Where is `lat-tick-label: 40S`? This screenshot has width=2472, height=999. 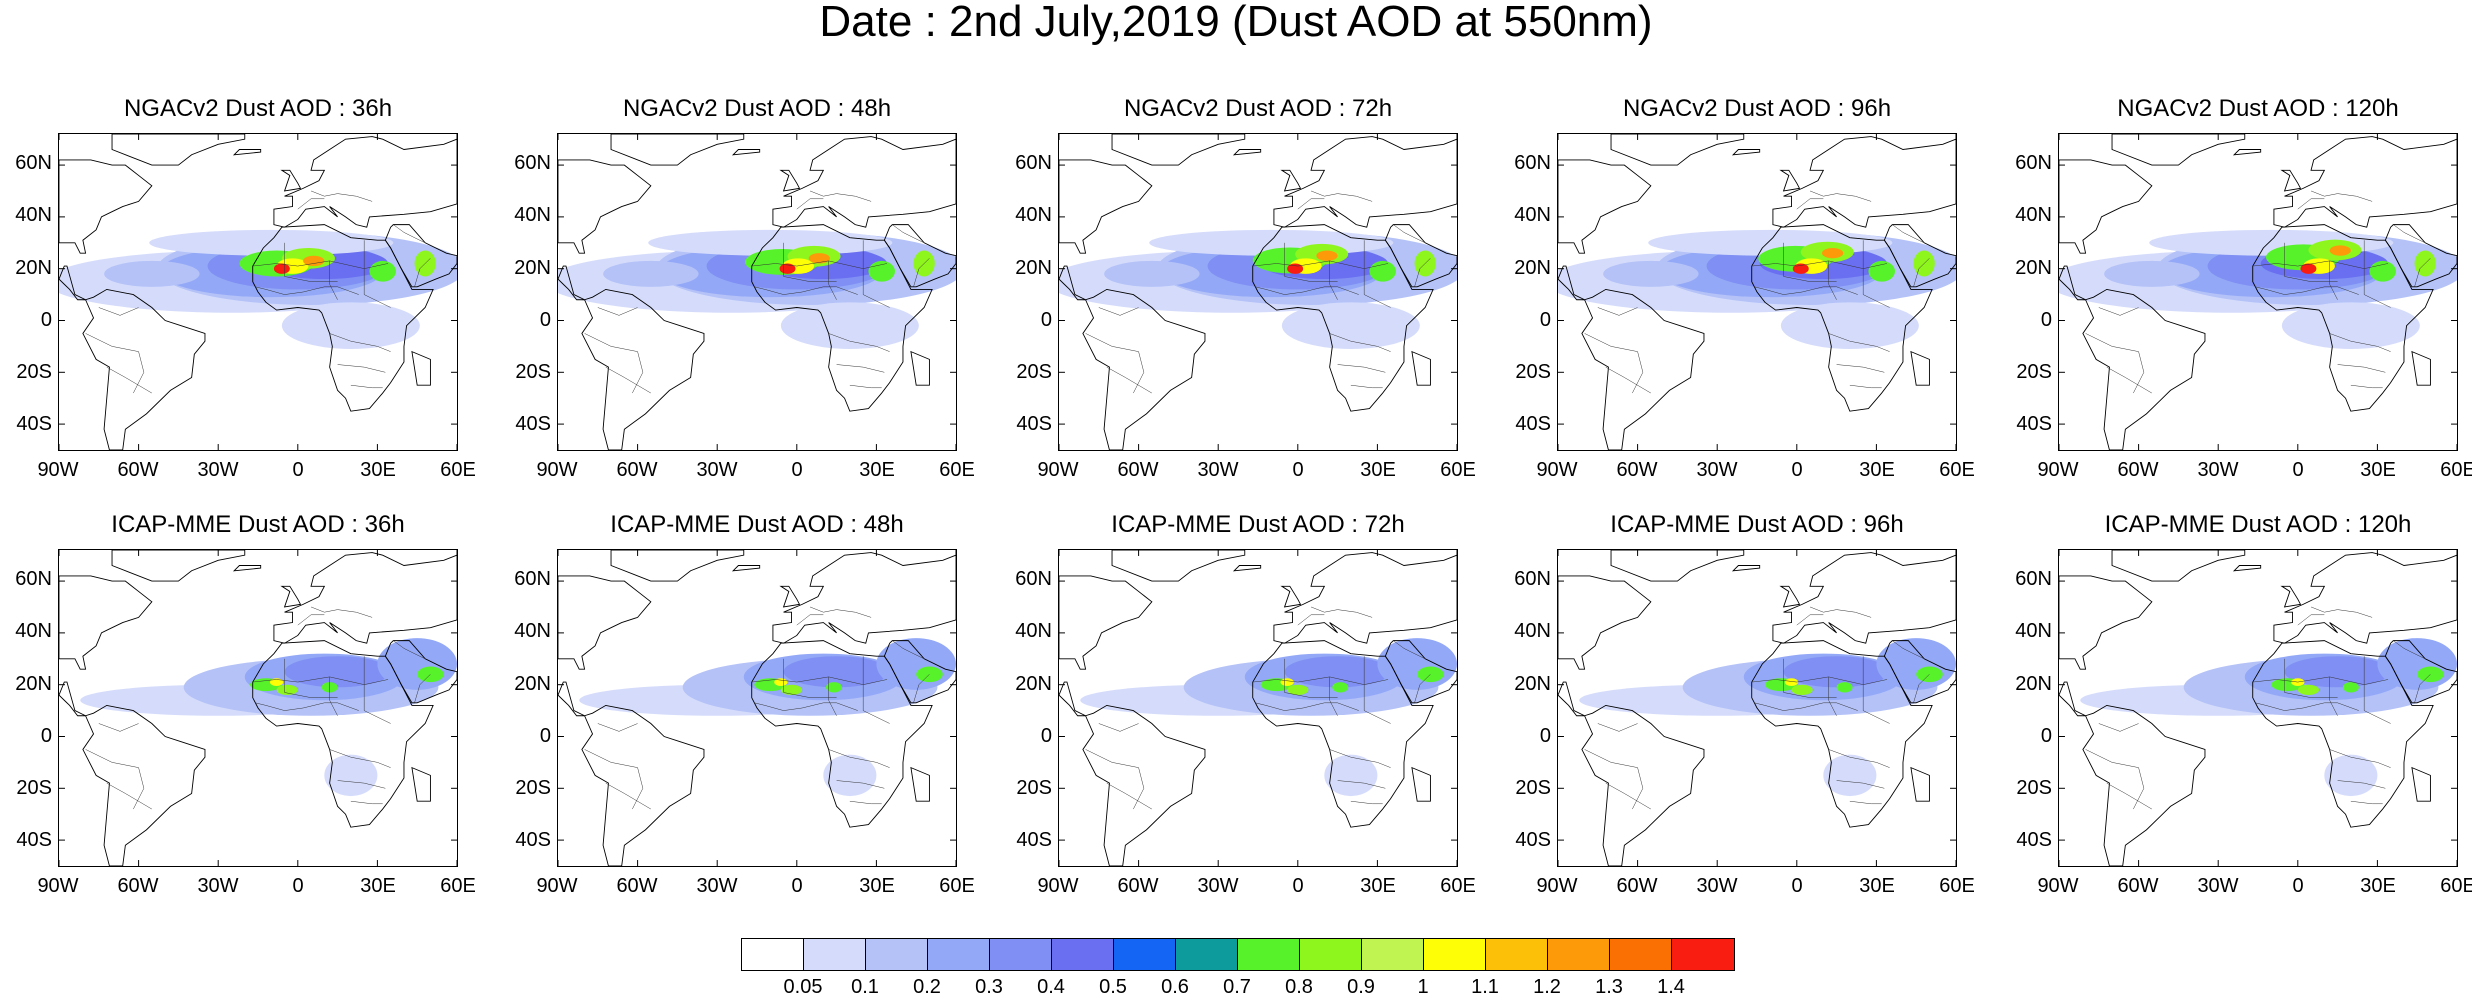
lat-tick-label: 40S is located at coordinates (2034, 423).